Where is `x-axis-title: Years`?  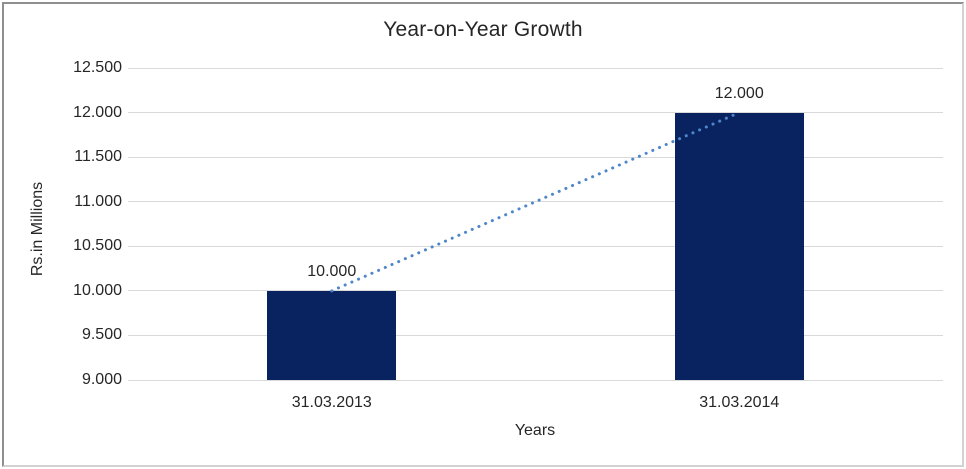 x-axis-title: Years is located at coordinates (535, 430).